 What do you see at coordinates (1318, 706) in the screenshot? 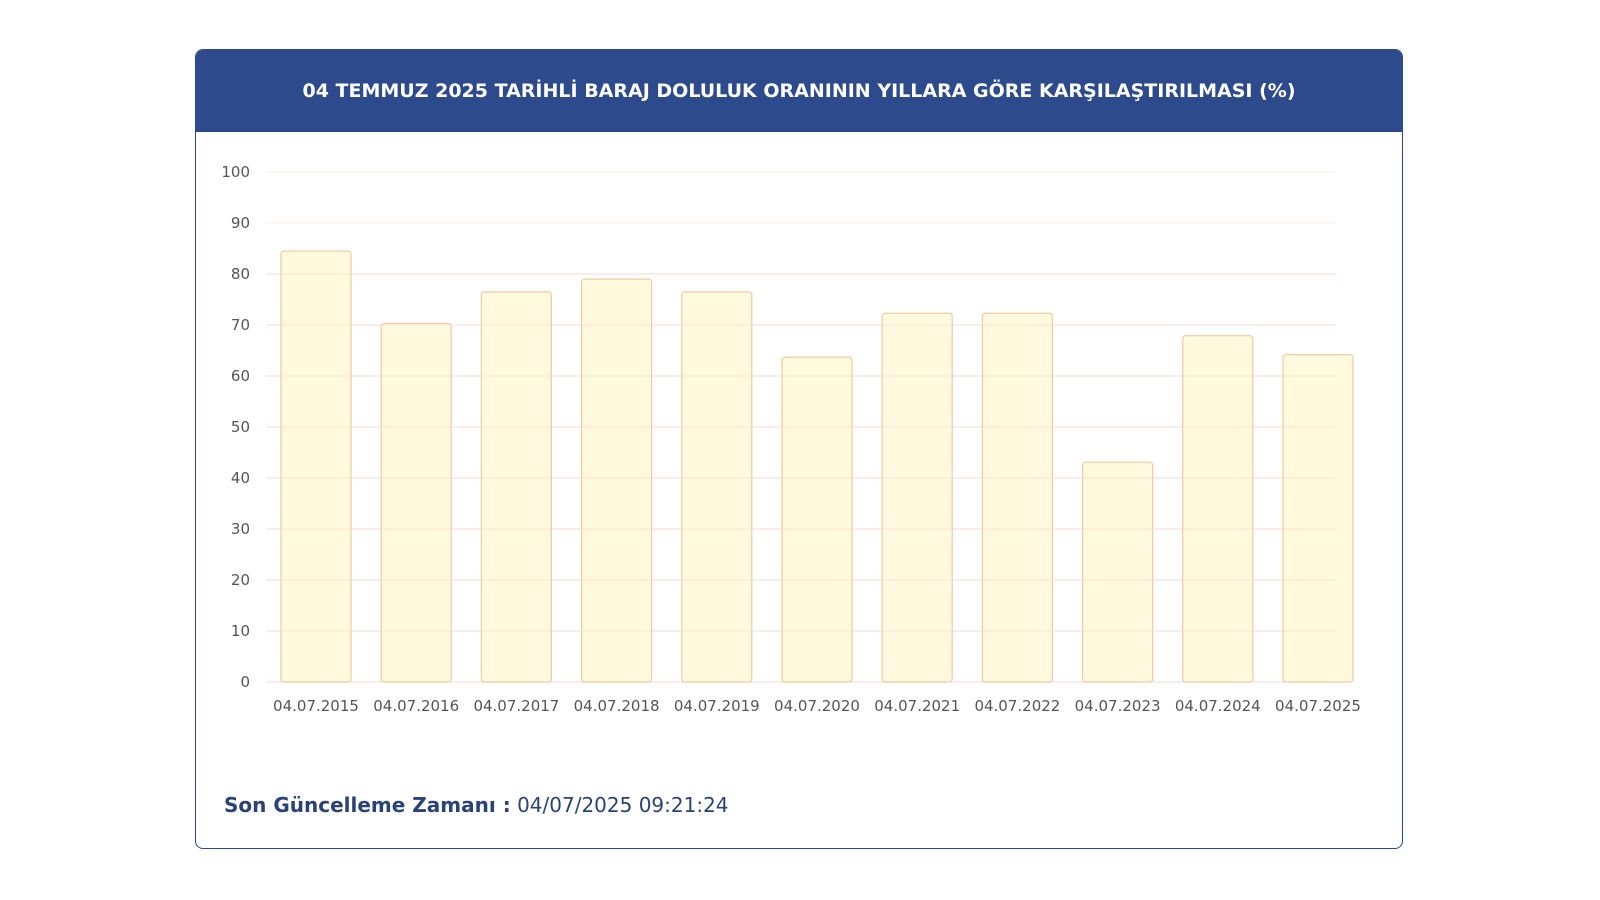
I see `x-tick-label: 04.07.2025` at bounding box center [1318, 706].